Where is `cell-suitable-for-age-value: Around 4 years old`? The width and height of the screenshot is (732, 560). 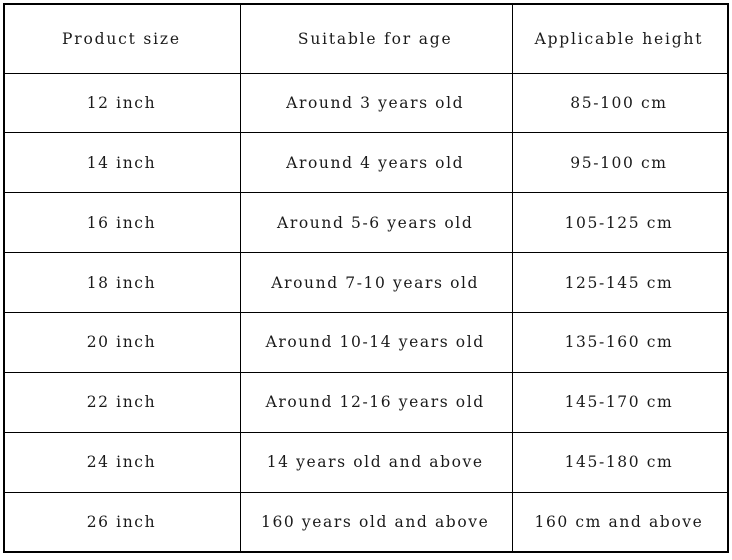 cell-suitable-for-age-value: Around 4 years old is located at coordinates (375, 162).